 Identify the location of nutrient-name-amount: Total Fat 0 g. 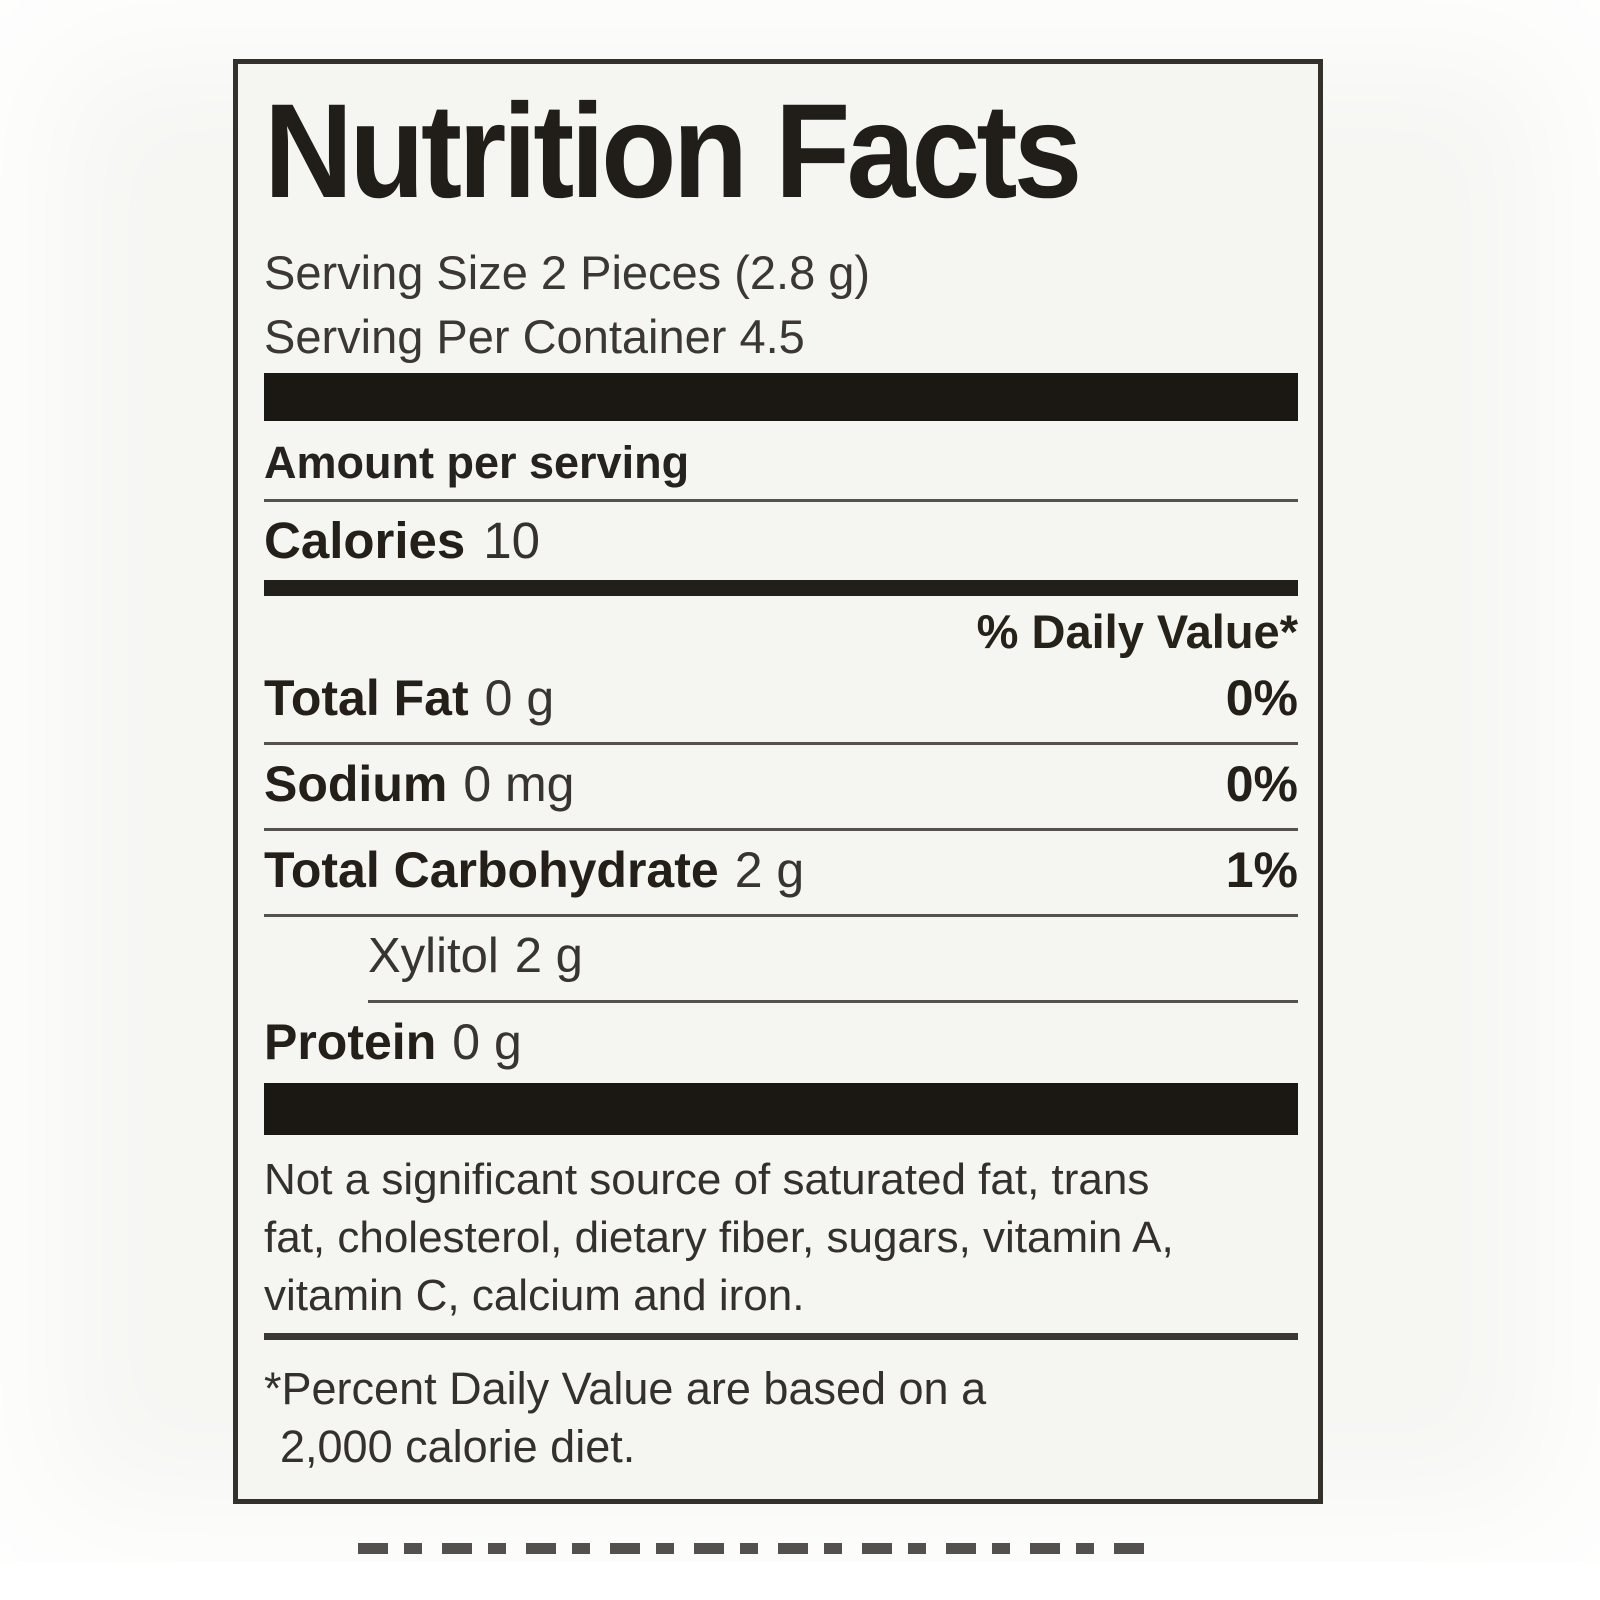
(409, 698).